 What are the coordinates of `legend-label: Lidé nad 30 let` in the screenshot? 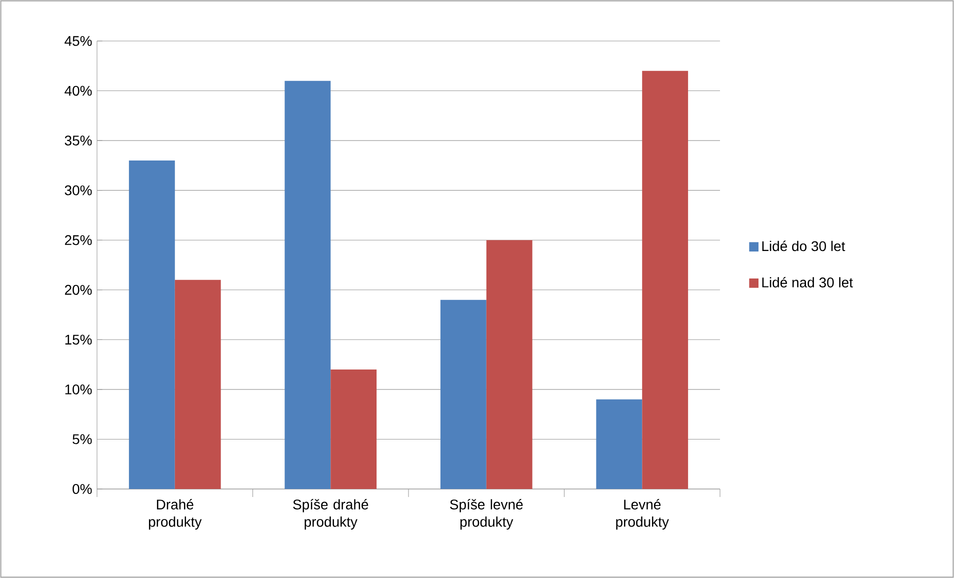 It's located at (807, 282).